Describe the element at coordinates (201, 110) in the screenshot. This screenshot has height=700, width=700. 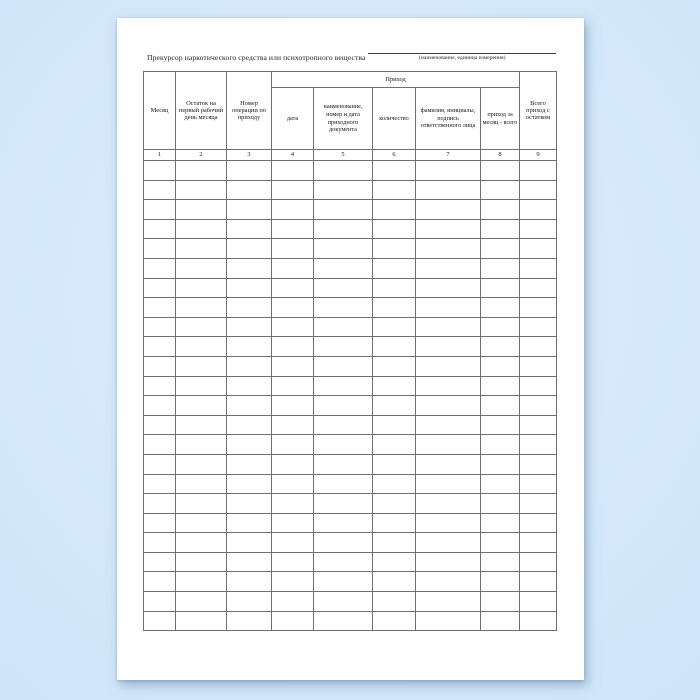
I see `column-header-opening-balance: Остаток на первый рабочий день месяца` at that location.